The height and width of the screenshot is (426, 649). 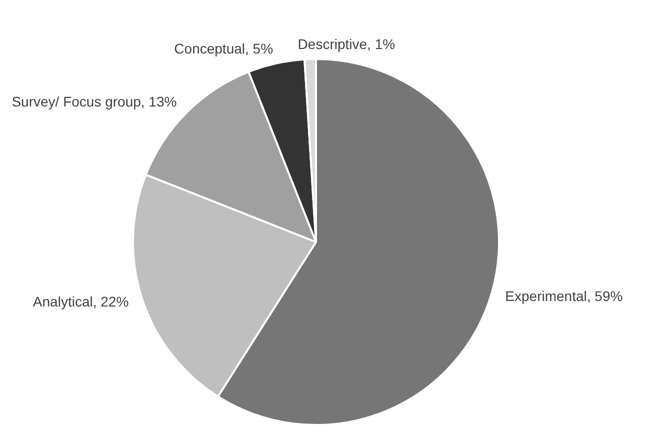 What do you see at coordinates (564, 296) in the screenshot?
I see `slice-label: Experimental, 59%` at bounding box center [564, 296].